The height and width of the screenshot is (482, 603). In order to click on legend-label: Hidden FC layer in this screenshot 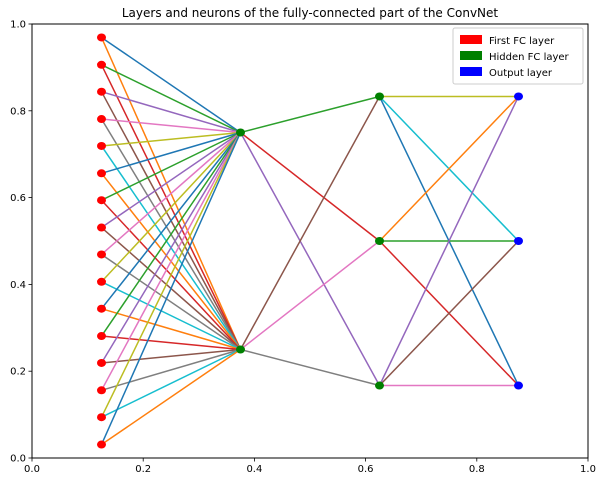, I will do `click(529, 57)`.